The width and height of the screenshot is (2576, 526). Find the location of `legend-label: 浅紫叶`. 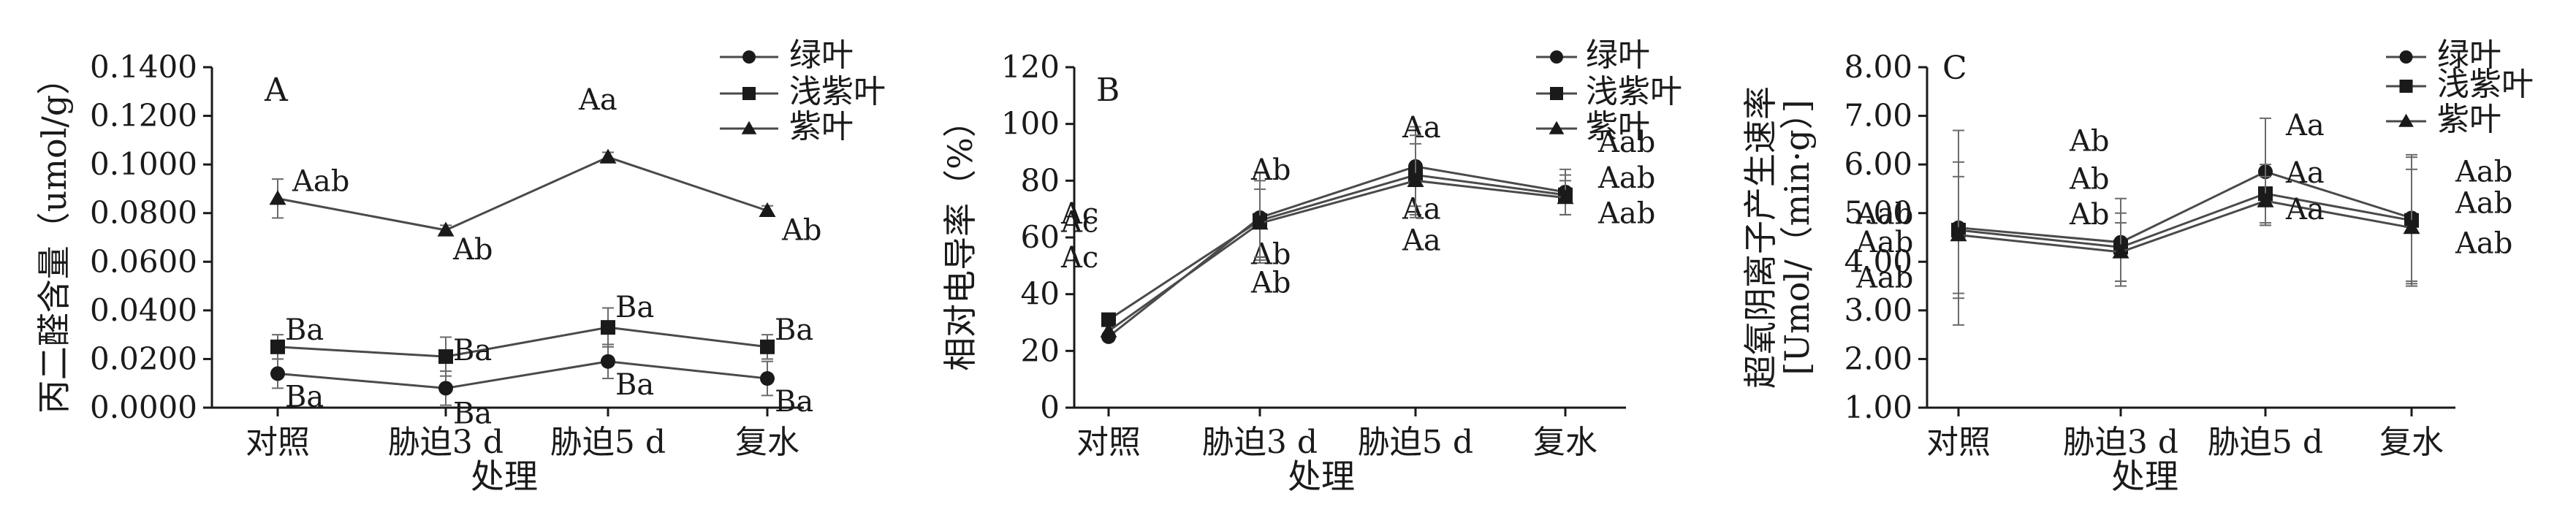

legend-label: 浅紫叶 is located at coordinates (837, 91).